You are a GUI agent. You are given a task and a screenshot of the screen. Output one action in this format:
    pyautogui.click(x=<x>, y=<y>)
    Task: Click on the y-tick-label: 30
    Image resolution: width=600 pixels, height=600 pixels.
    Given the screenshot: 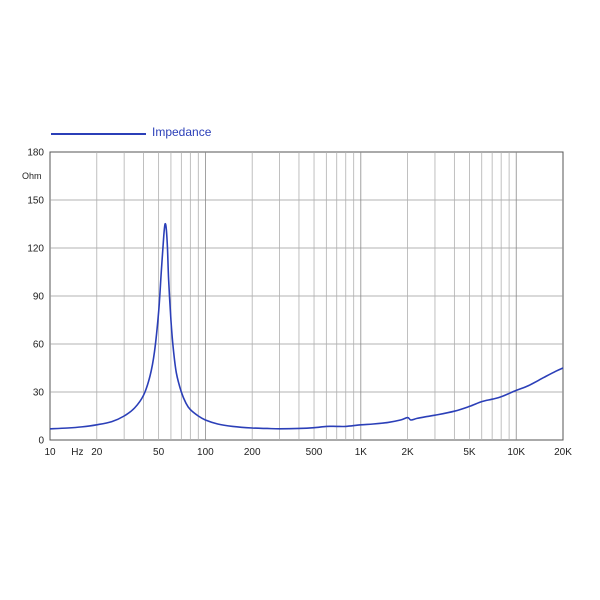 What is the action you would take?
    pyautogui.click(x=39, y=393)
    